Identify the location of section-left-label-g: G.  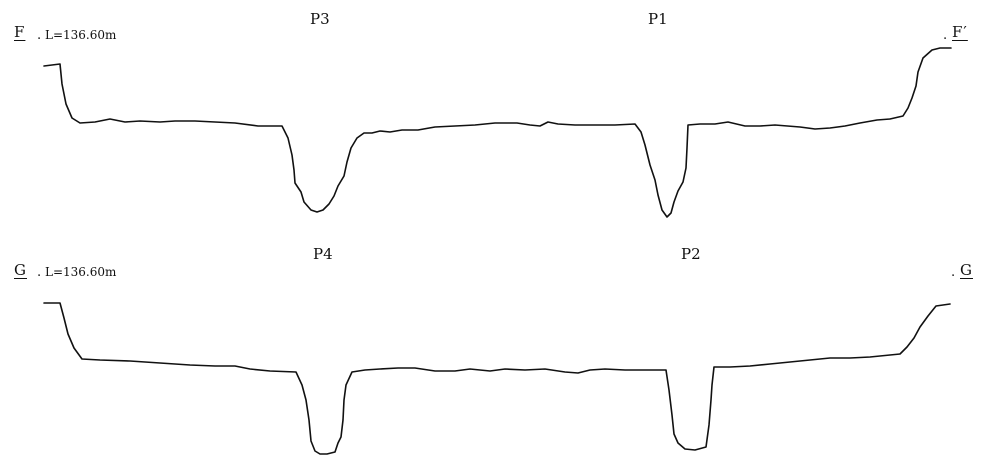
(20, 270).